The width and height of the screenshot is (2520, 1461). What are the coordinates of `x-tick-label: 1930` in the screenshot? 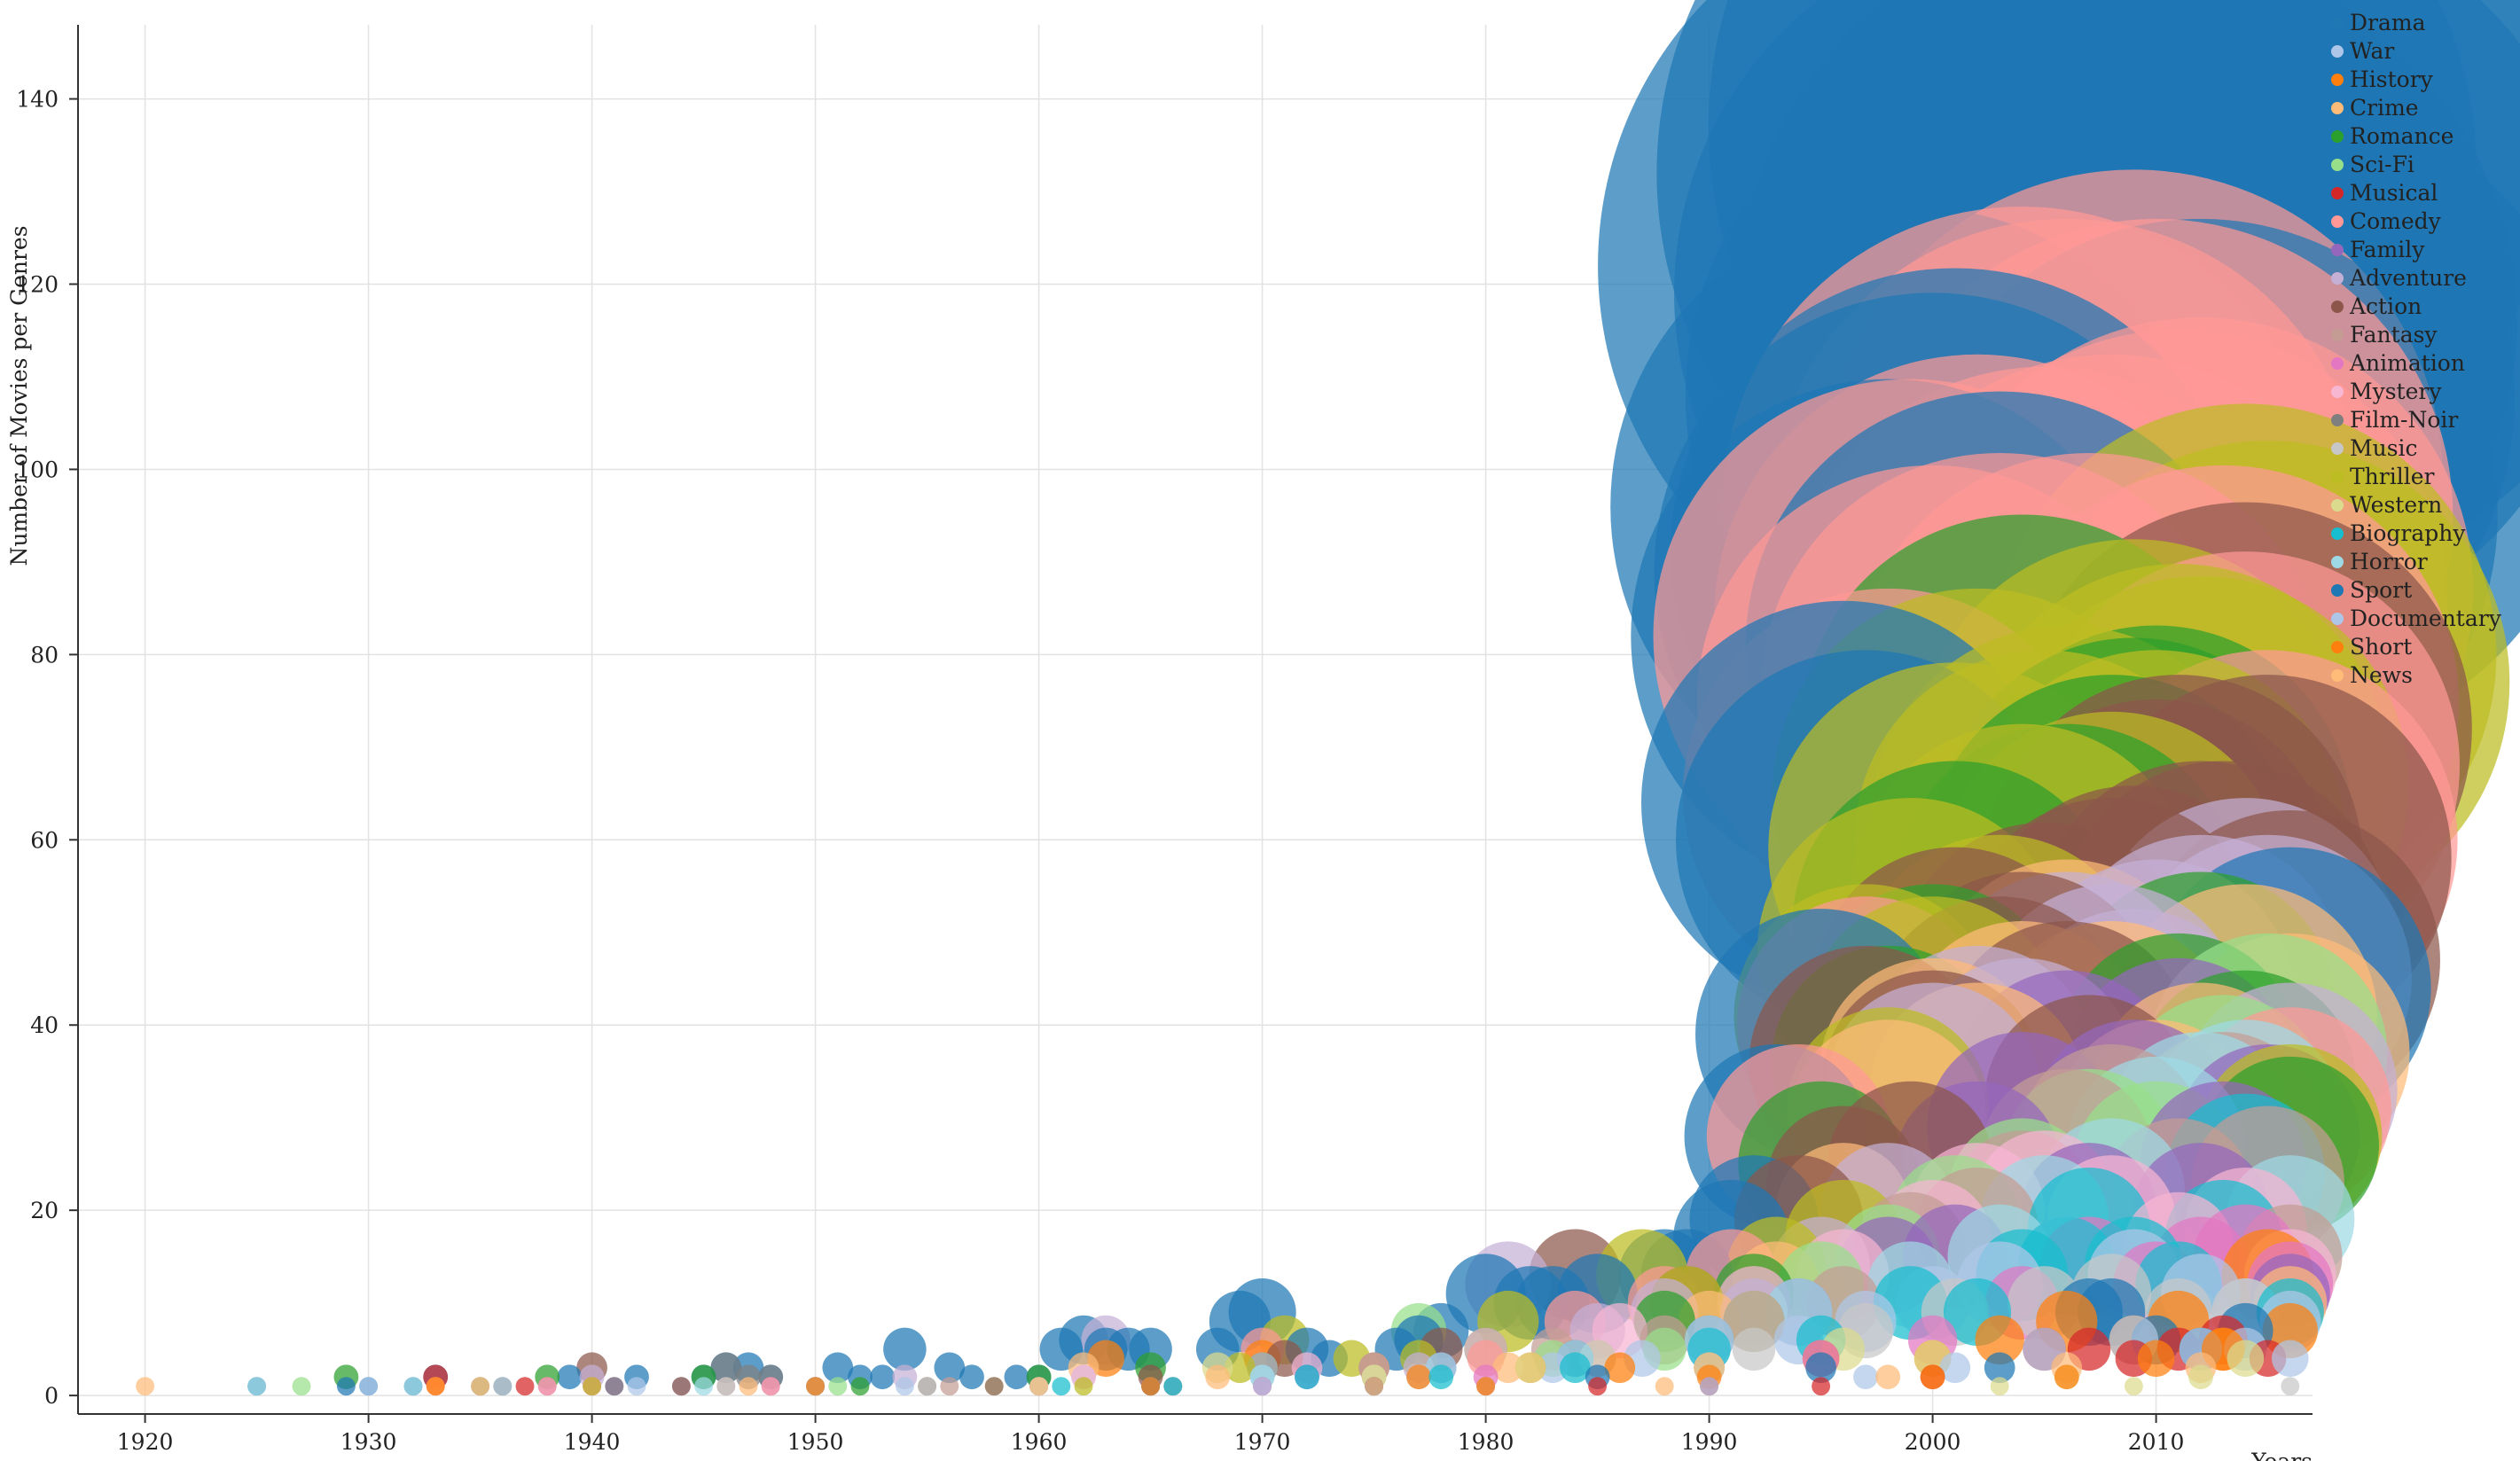 It's located at (368, 1442).